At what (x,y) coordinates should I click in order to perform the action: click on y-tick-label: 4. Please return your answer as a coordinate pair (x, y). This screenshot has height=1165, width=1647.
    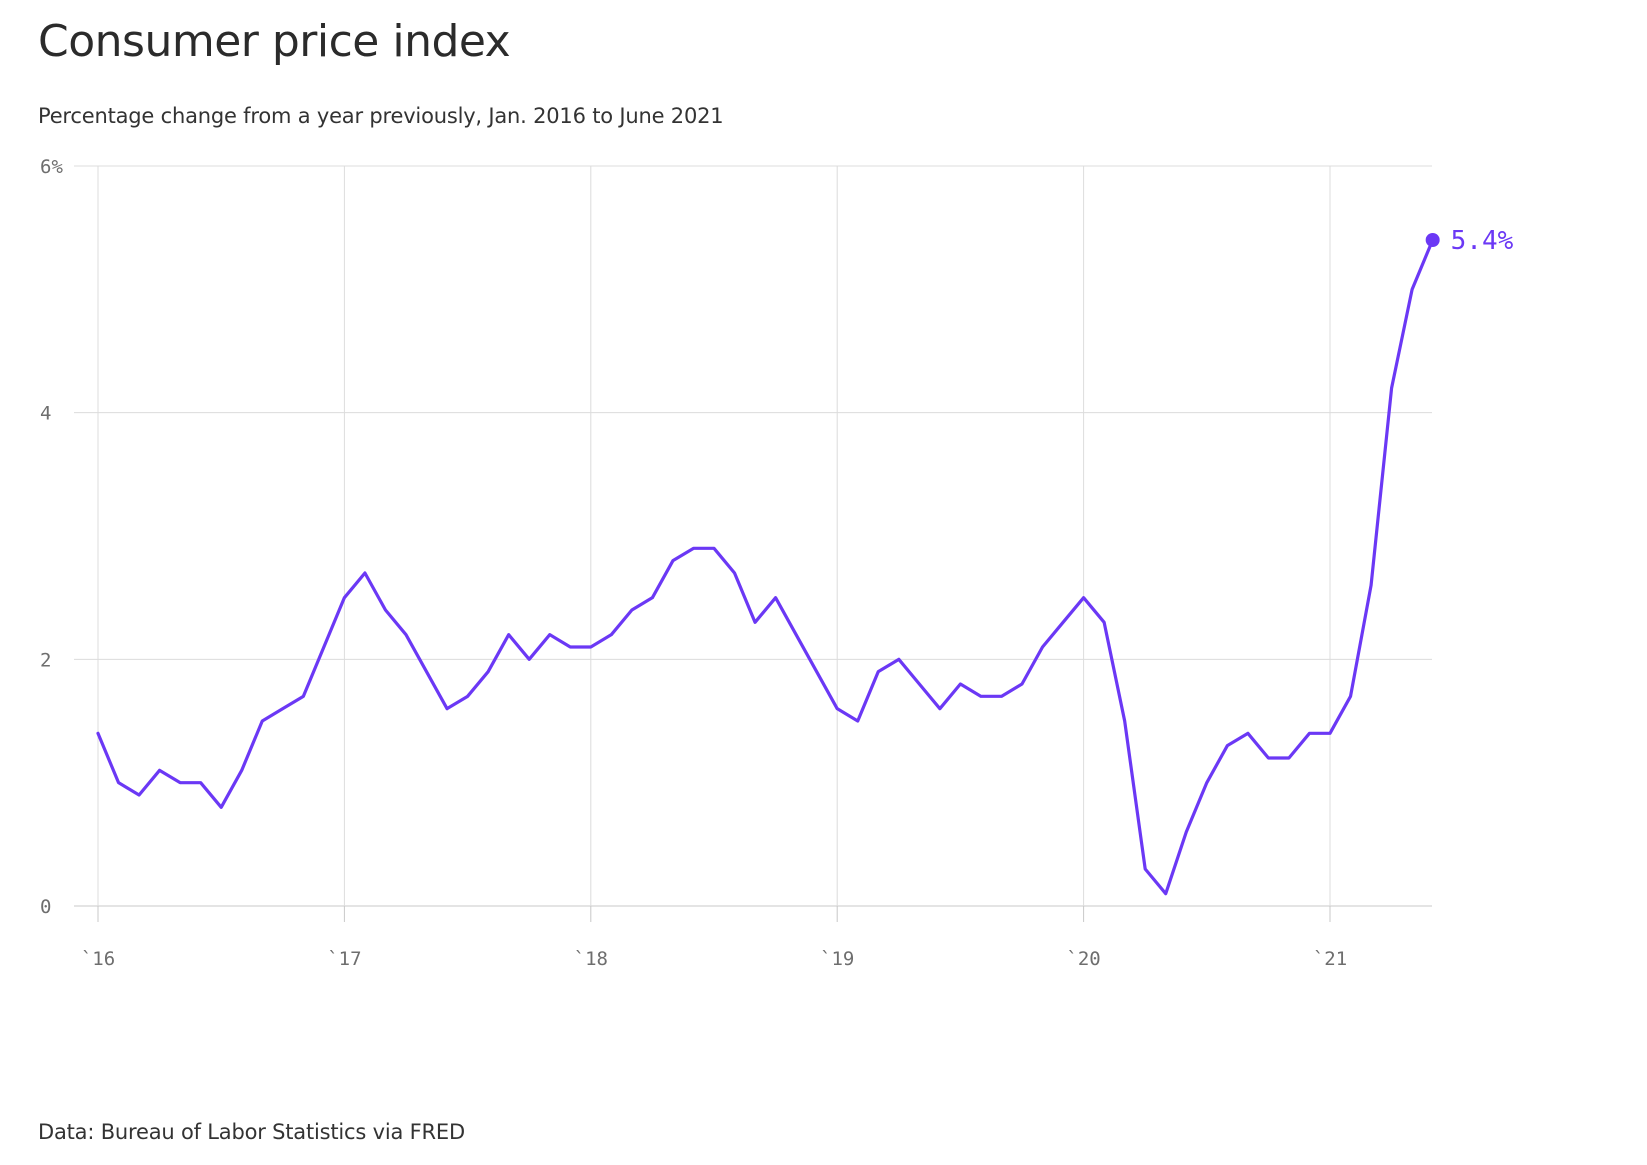
    Looking at the image, I should click on (45, 414).